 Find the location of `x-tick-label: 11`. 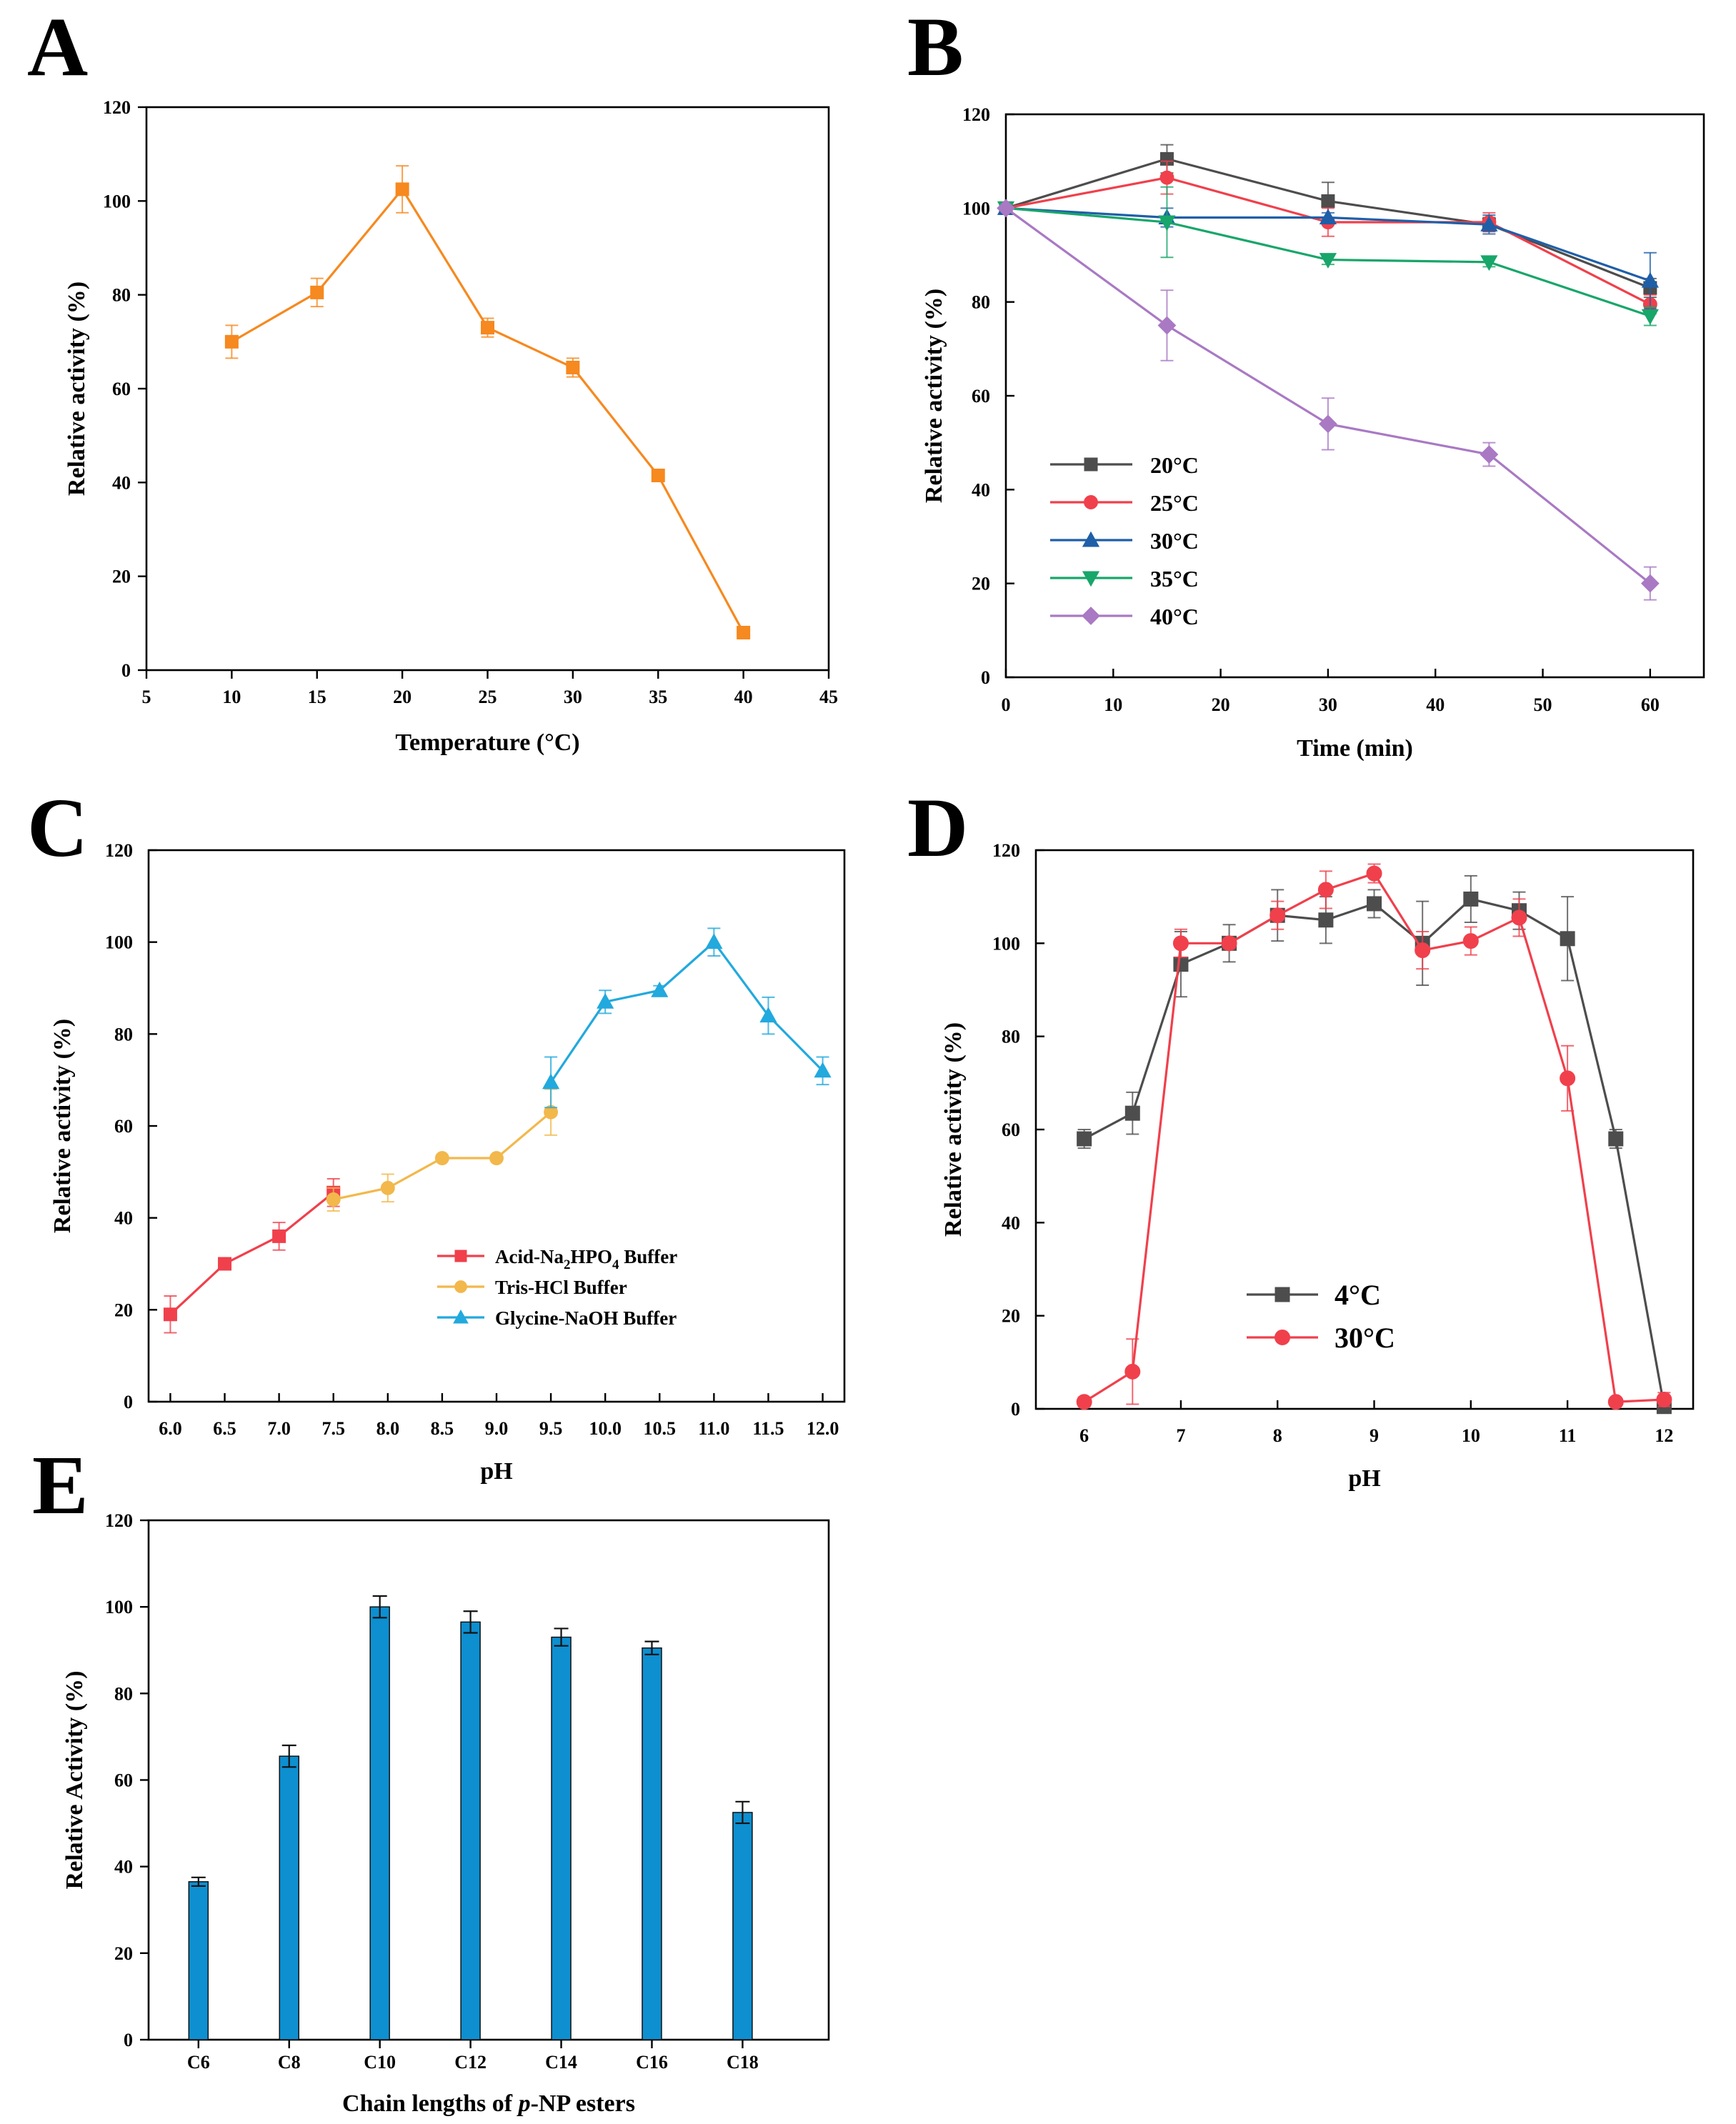

x-tick-label: 11 is located at coordinates (1568, 1435).